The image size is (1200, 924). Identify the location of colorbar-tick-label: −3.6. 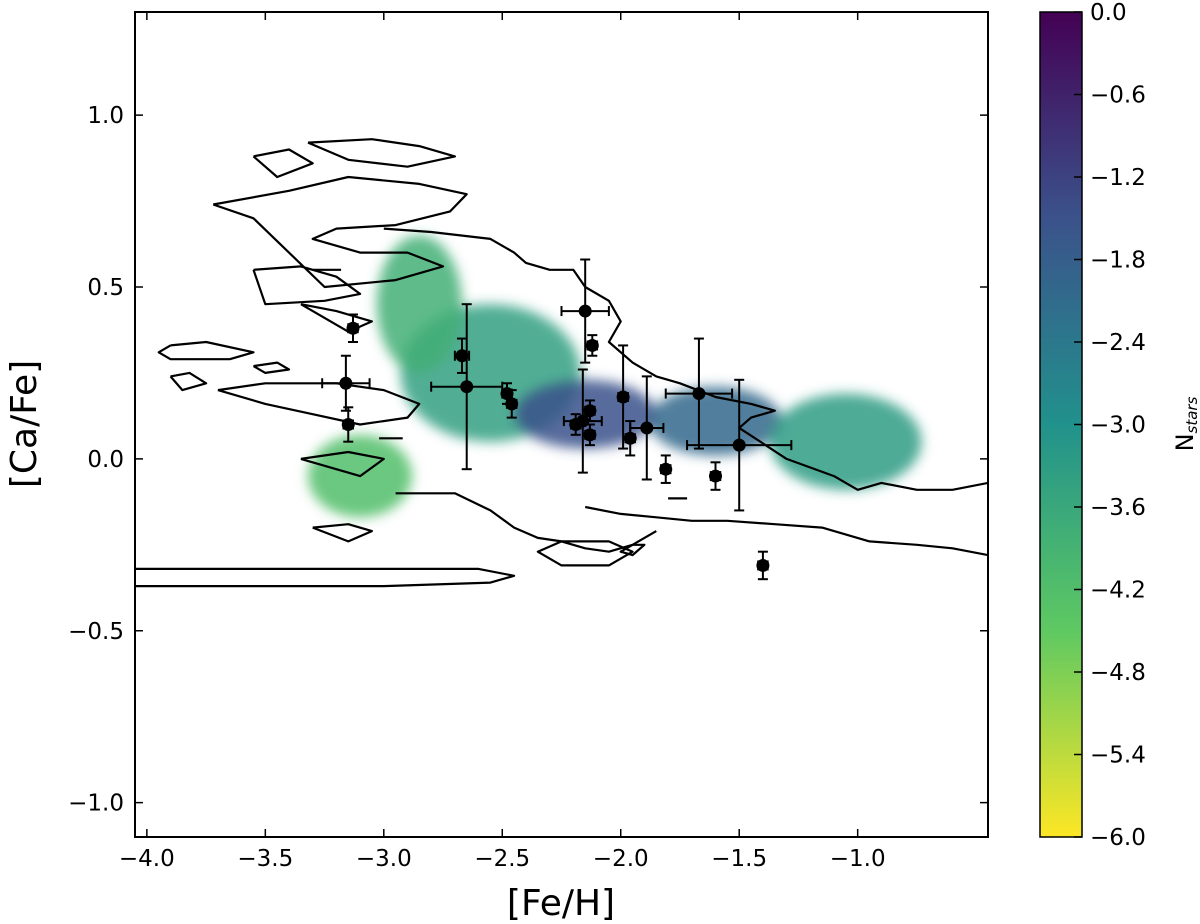
(1118, 508).